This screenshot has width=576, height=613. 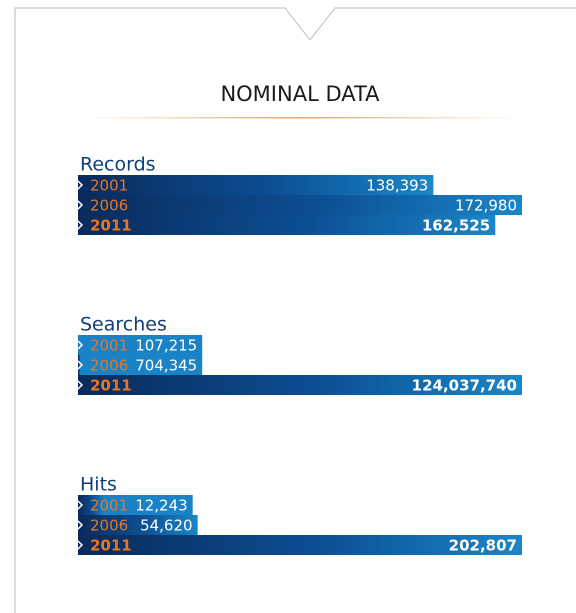 I want to click on value-label: 162,525, so click(x=456, y=226).